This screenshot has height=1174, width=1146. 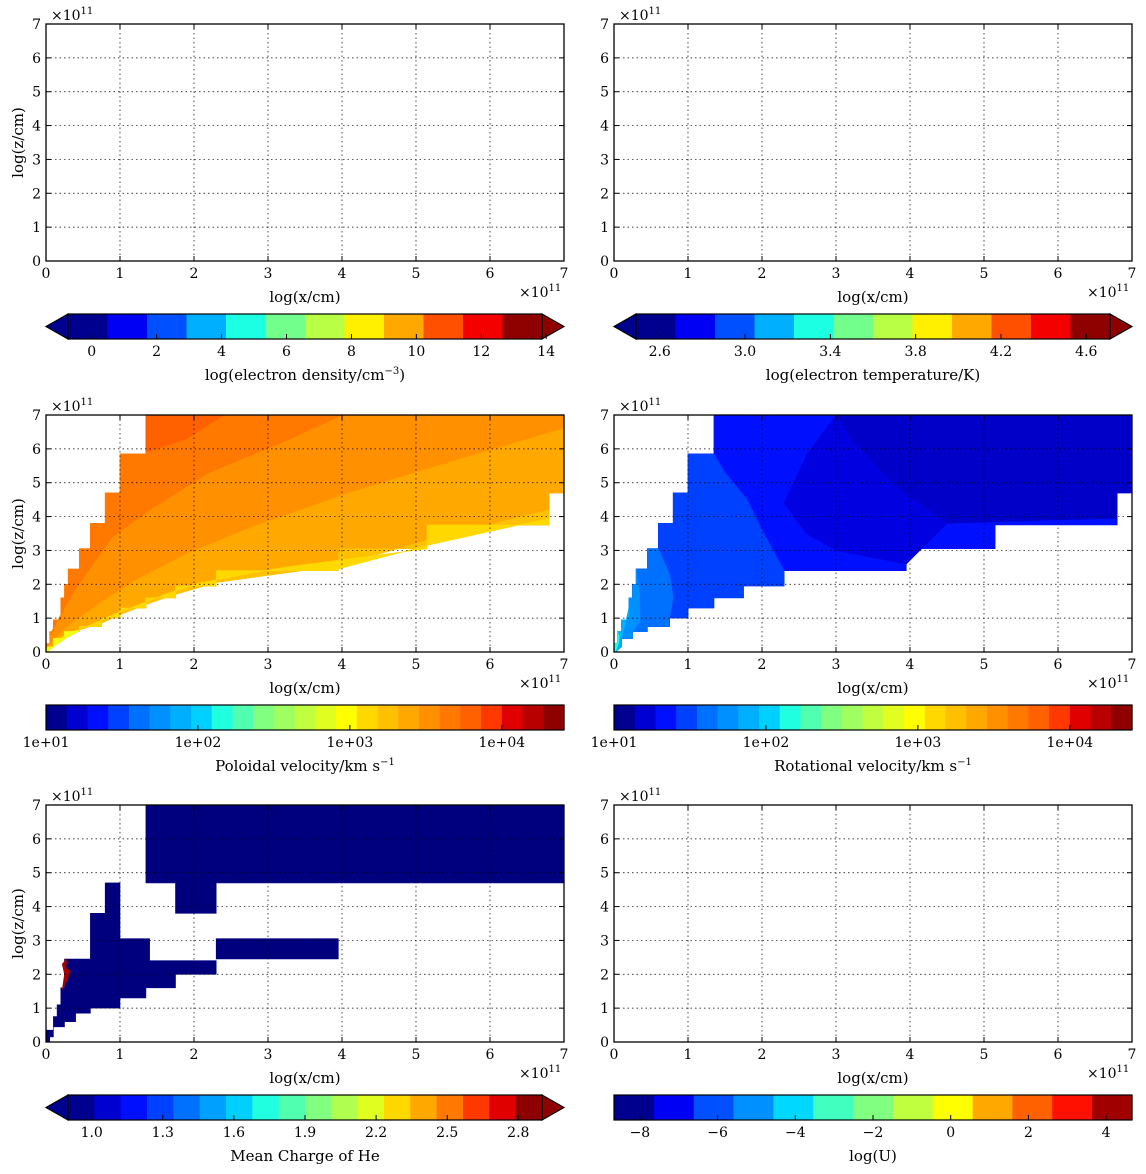 What do you see at coordinates (1001, 352) in the screenshot?
I see `colorbar-tick-label: 4.2` at bounding box center [1001, 352].